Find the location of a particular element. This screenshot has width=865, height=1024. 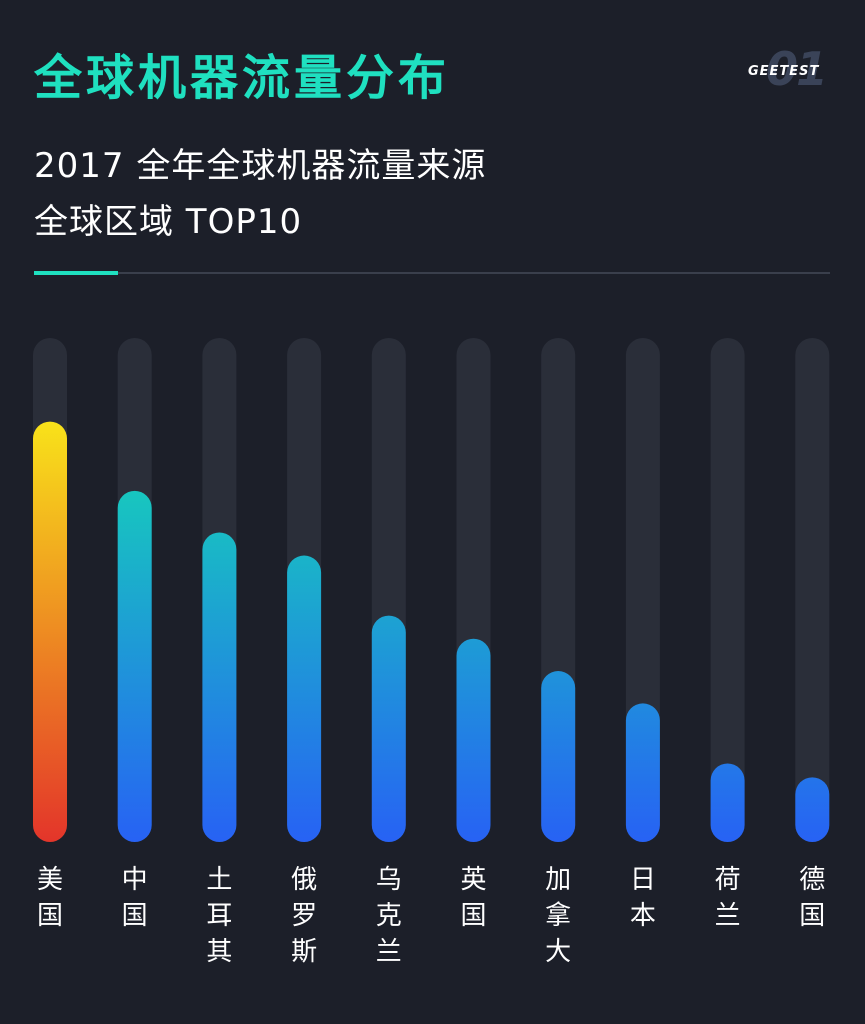

category-label: 加拿大 is located at coordinates (558, 916).